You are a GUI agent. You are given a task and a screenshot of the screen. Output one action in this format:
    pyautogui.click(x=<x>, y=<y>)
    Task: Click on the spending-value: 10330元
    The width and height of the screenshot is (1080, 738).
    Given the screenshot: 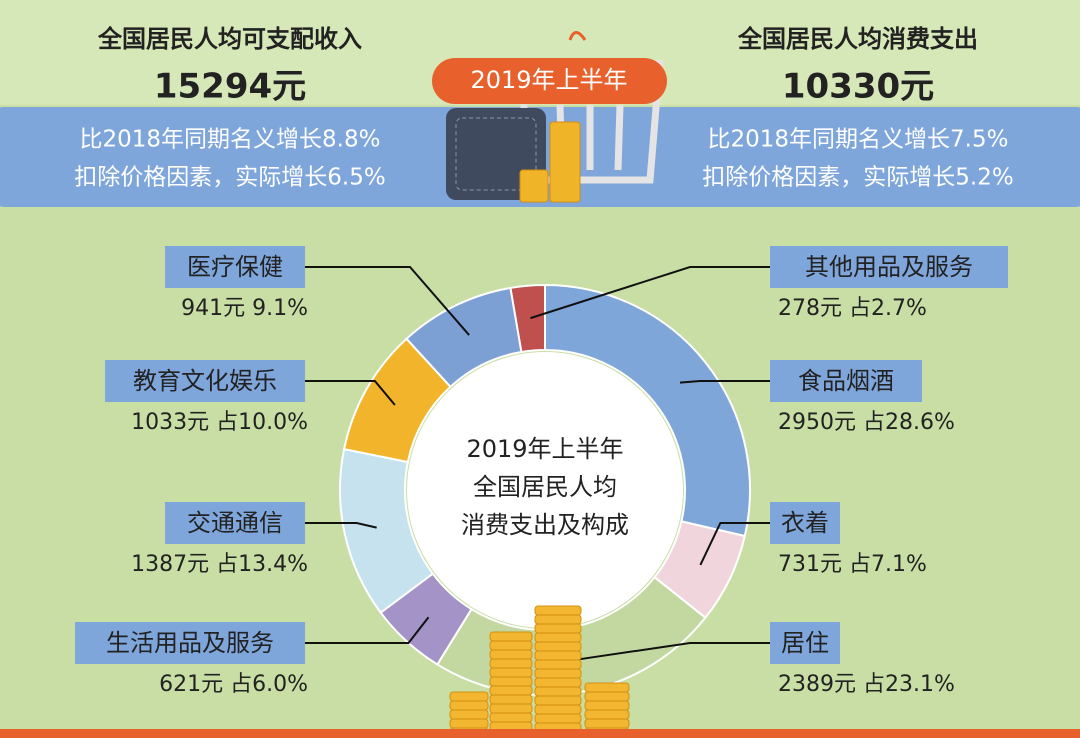 What is the action you would take?
    pyautogui.click(x=858, y=87)
    